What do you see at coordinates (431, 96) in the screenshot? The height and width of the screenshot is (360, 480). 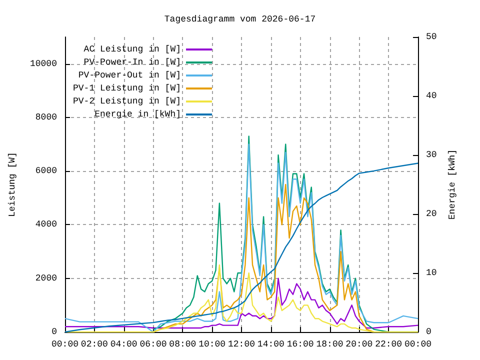 I see `y2-tick-label: 40` at bounding box center [431, 96].